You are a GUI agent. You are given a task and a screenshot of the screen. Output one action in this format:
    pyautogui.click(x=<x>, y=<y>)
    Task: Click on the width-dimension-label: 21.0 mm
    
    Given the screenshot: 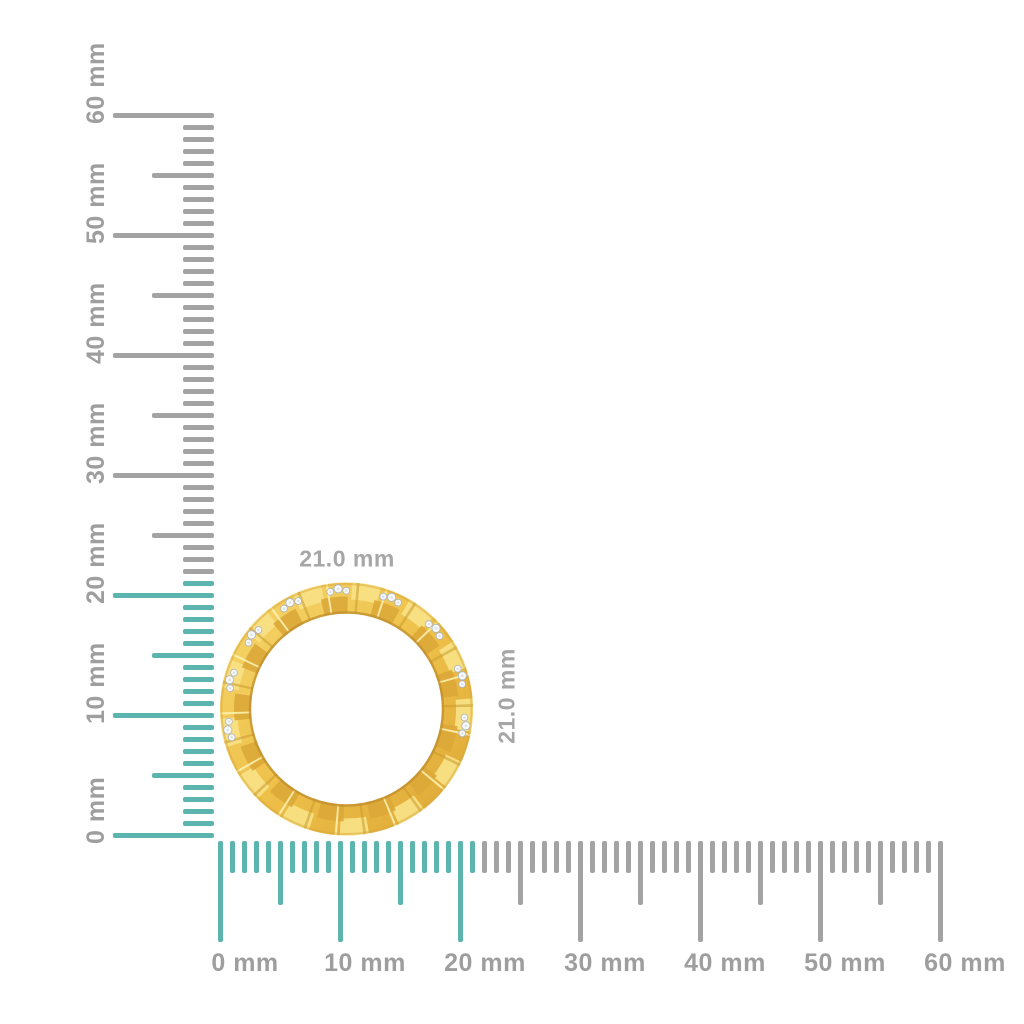 What is the action you would take?
    pyautogui.click(x=347, y=558)
    